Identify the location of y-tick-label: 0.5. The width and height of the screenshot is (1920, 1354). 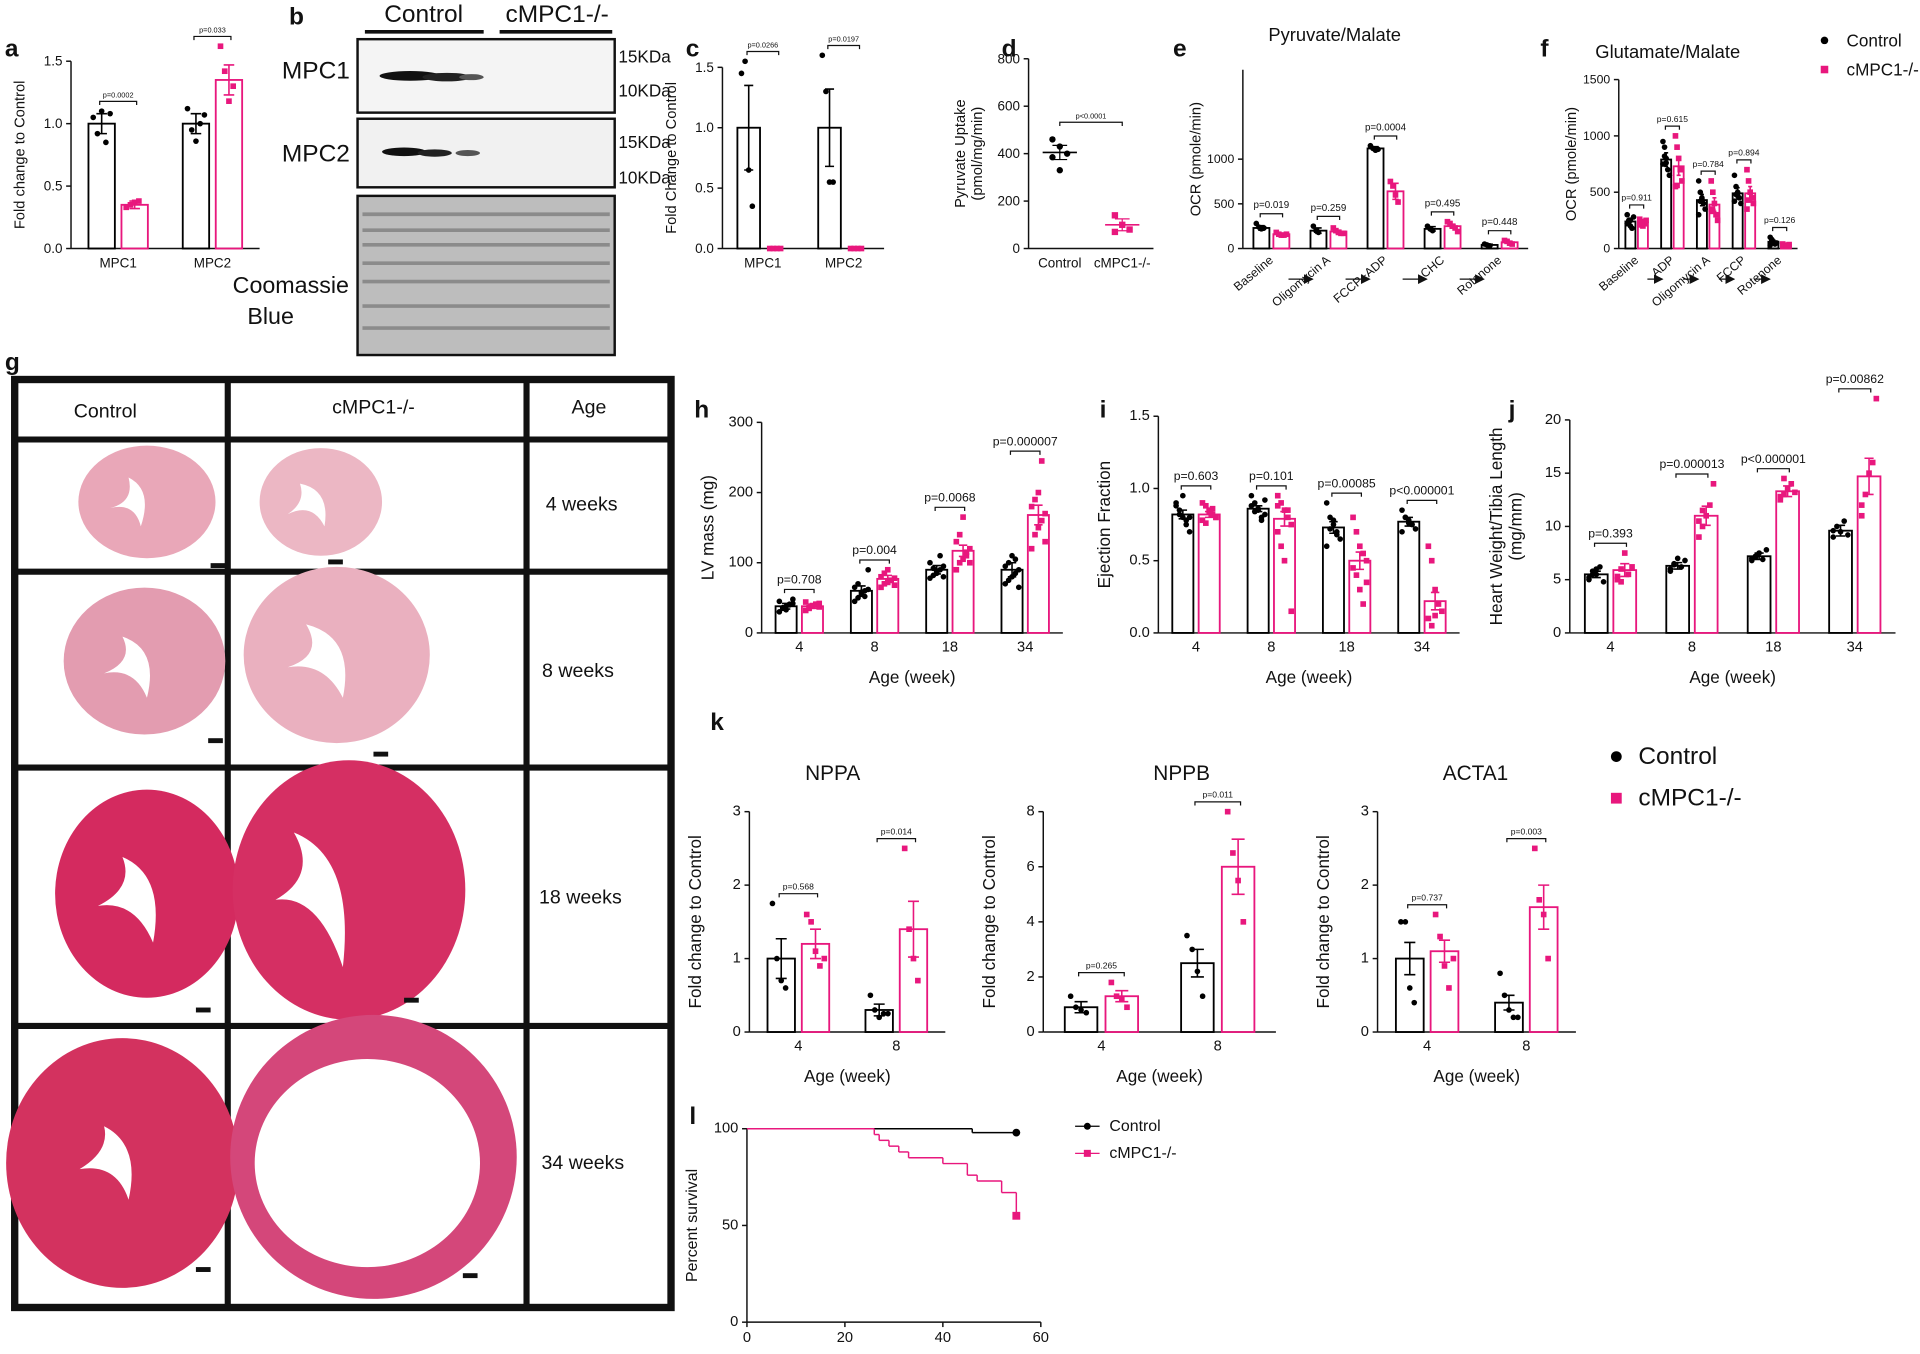
(1139, 561).